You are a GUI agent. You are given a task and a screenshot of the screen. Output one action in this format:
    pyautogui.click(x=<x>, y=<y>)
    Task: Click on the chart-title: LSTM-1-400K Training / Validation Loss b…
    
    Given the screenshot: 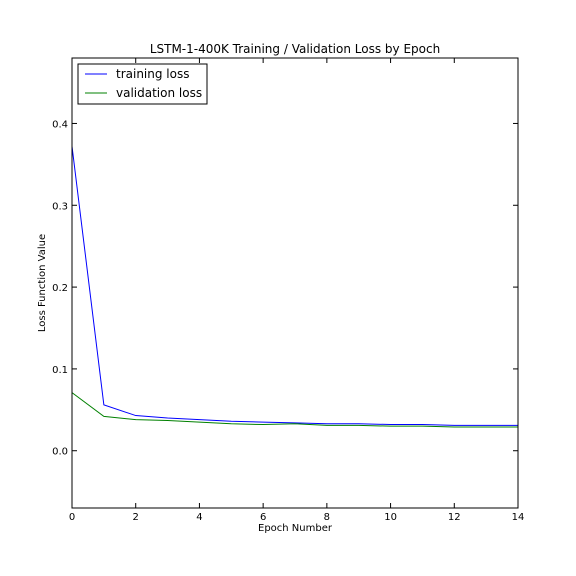 What is the action you would take?
    pyautogui.click(x=295, y=49)
    